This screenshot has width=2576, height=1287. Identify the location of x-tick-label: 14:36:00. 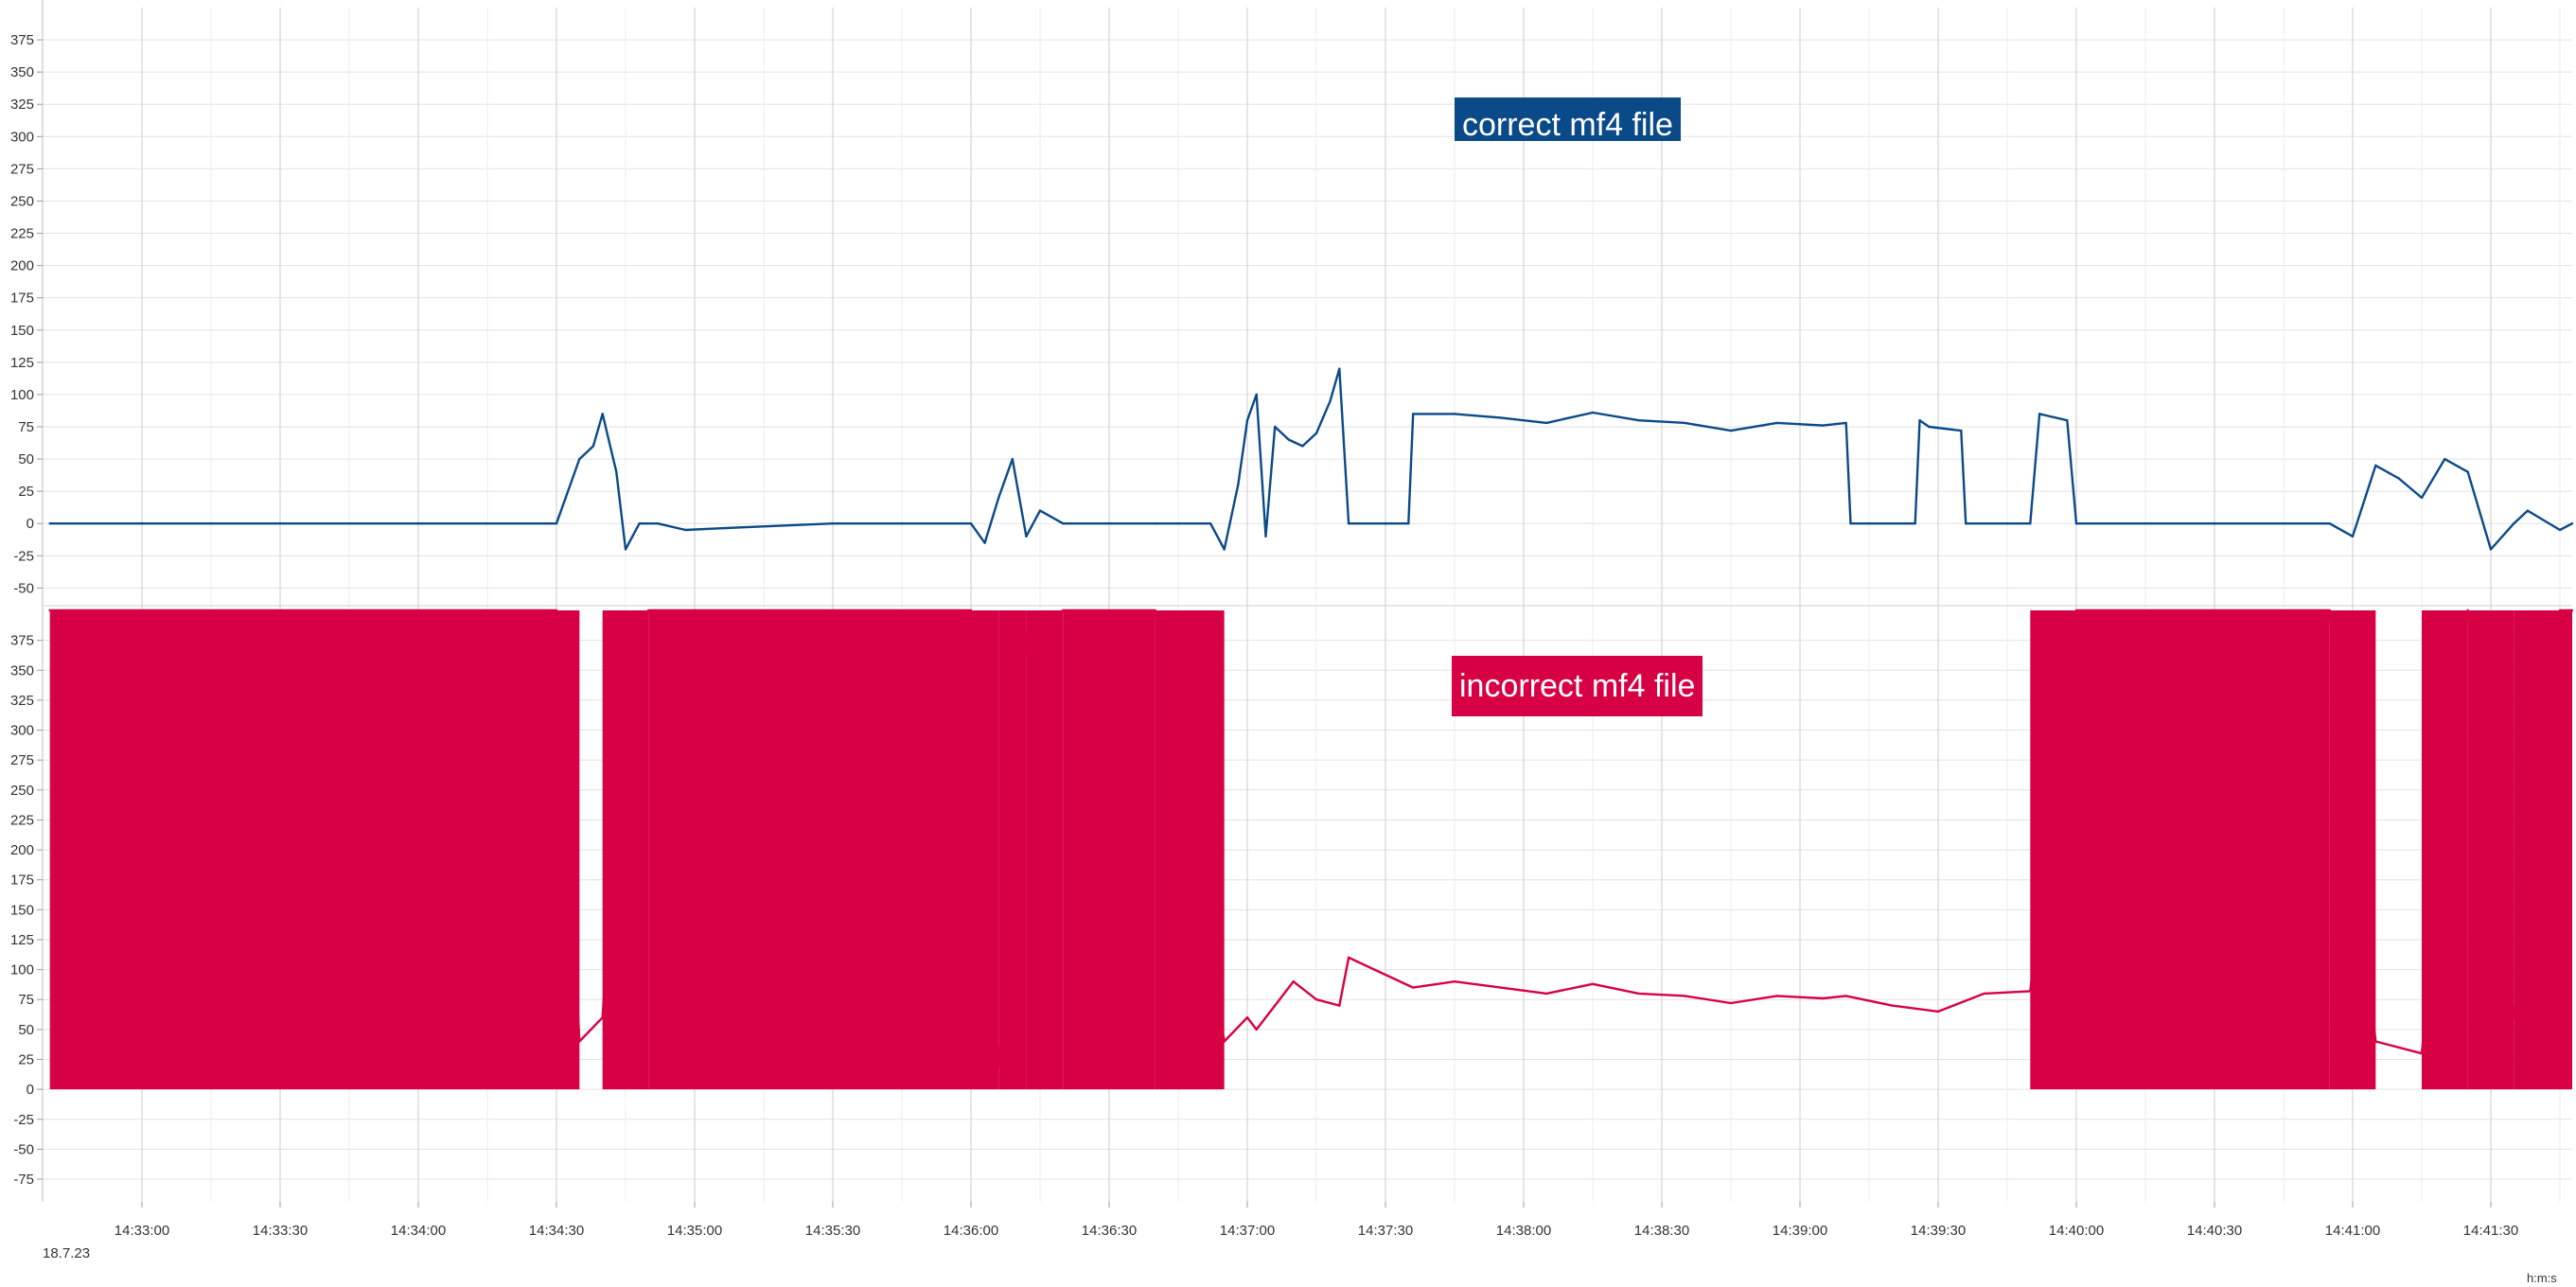
(971, 1231).